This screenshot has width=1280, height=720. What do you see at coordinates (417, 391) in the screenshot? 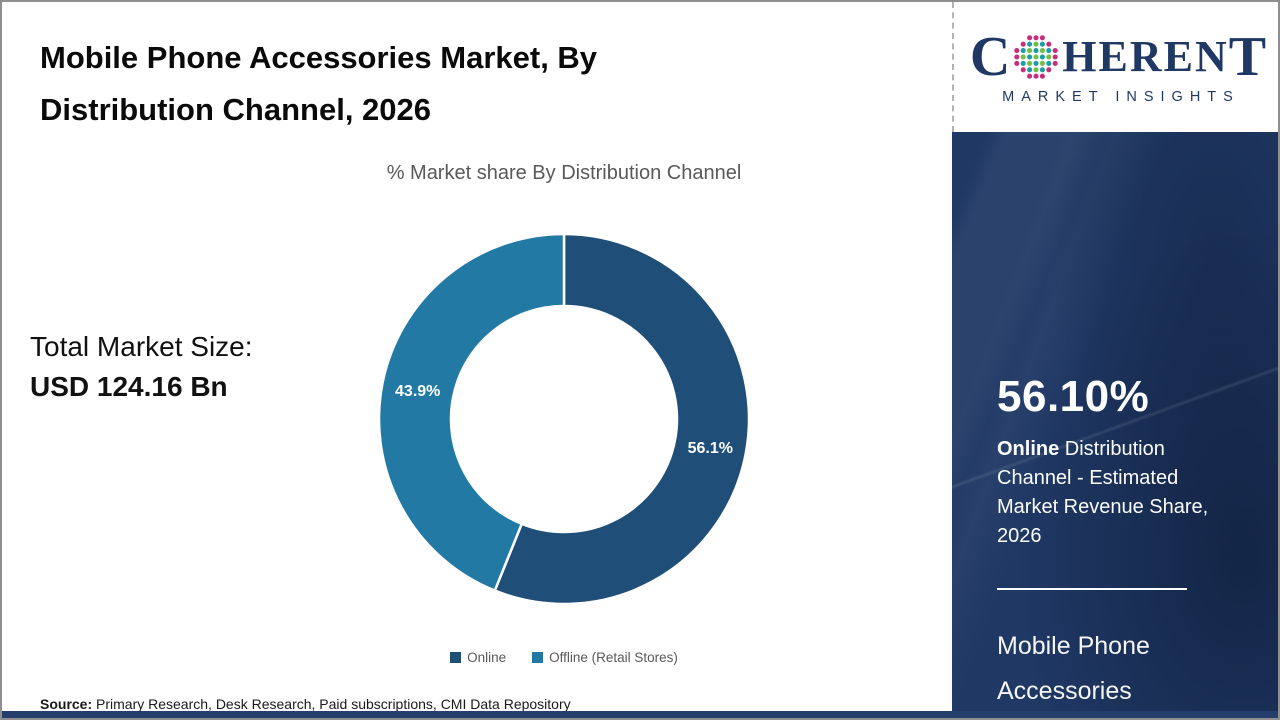
I see `donut-slice-label: 43.9%` at bounding box center [417, 391].